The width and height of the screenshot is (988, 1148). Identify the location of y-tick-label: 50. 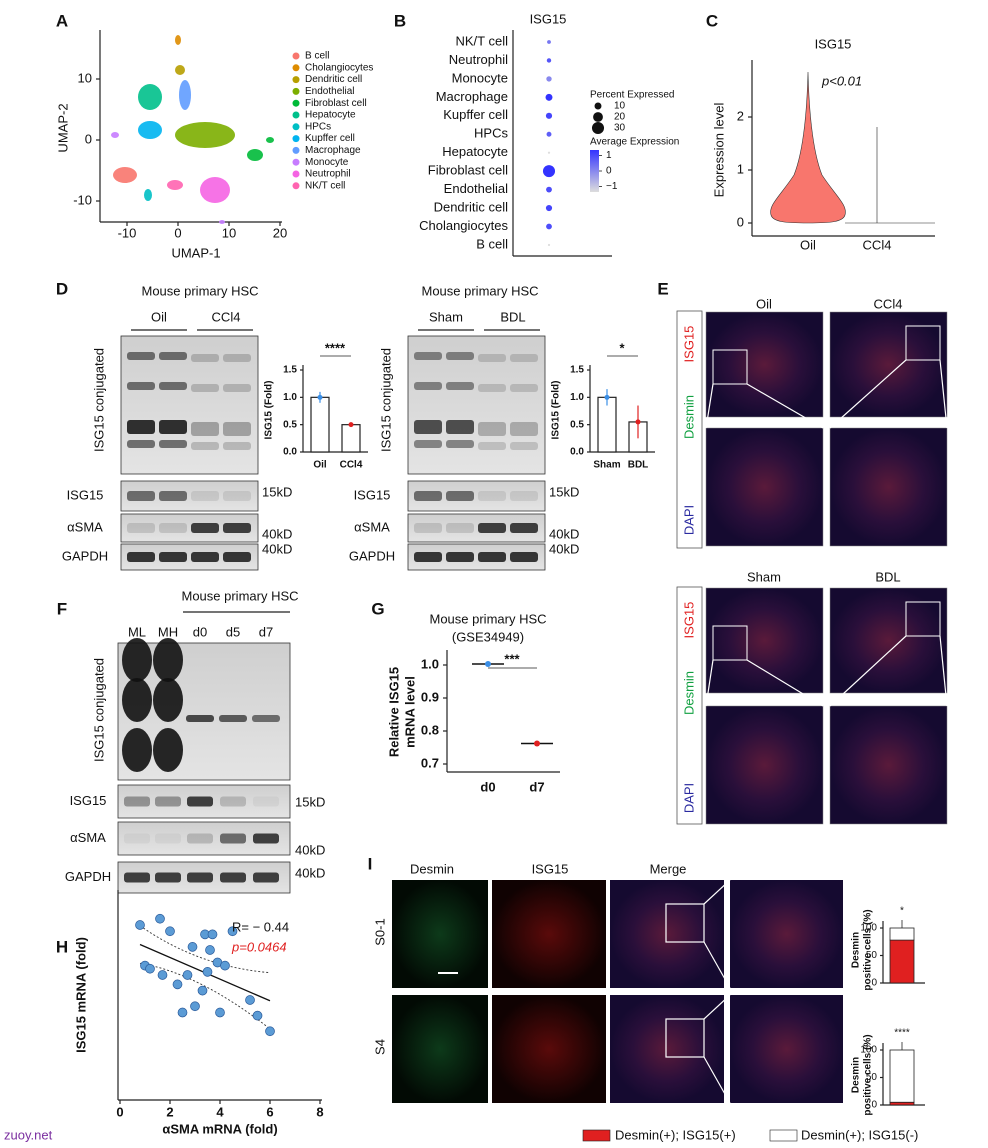
(872, 1077).